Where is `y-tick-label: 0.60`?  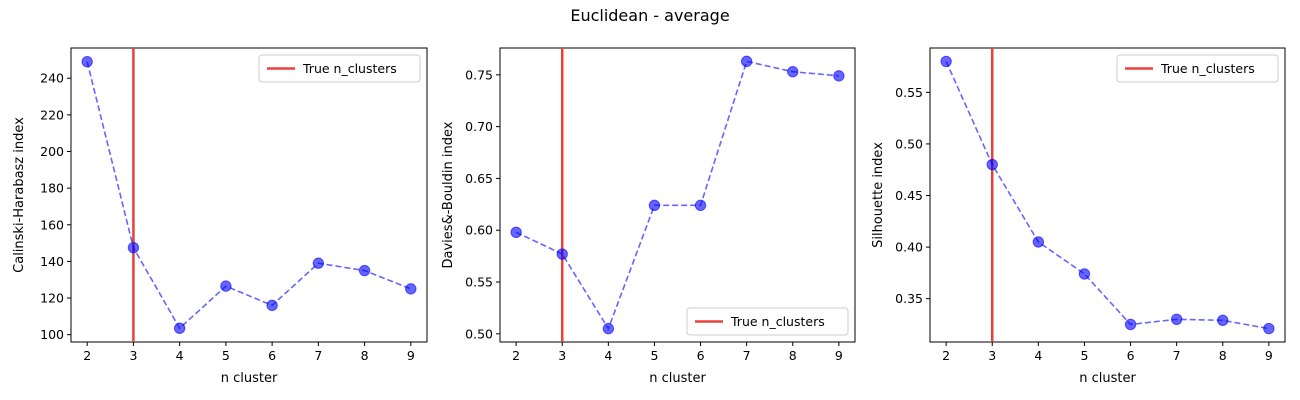
y-tick-label: 0.60 is located at coordinates (479, 230).